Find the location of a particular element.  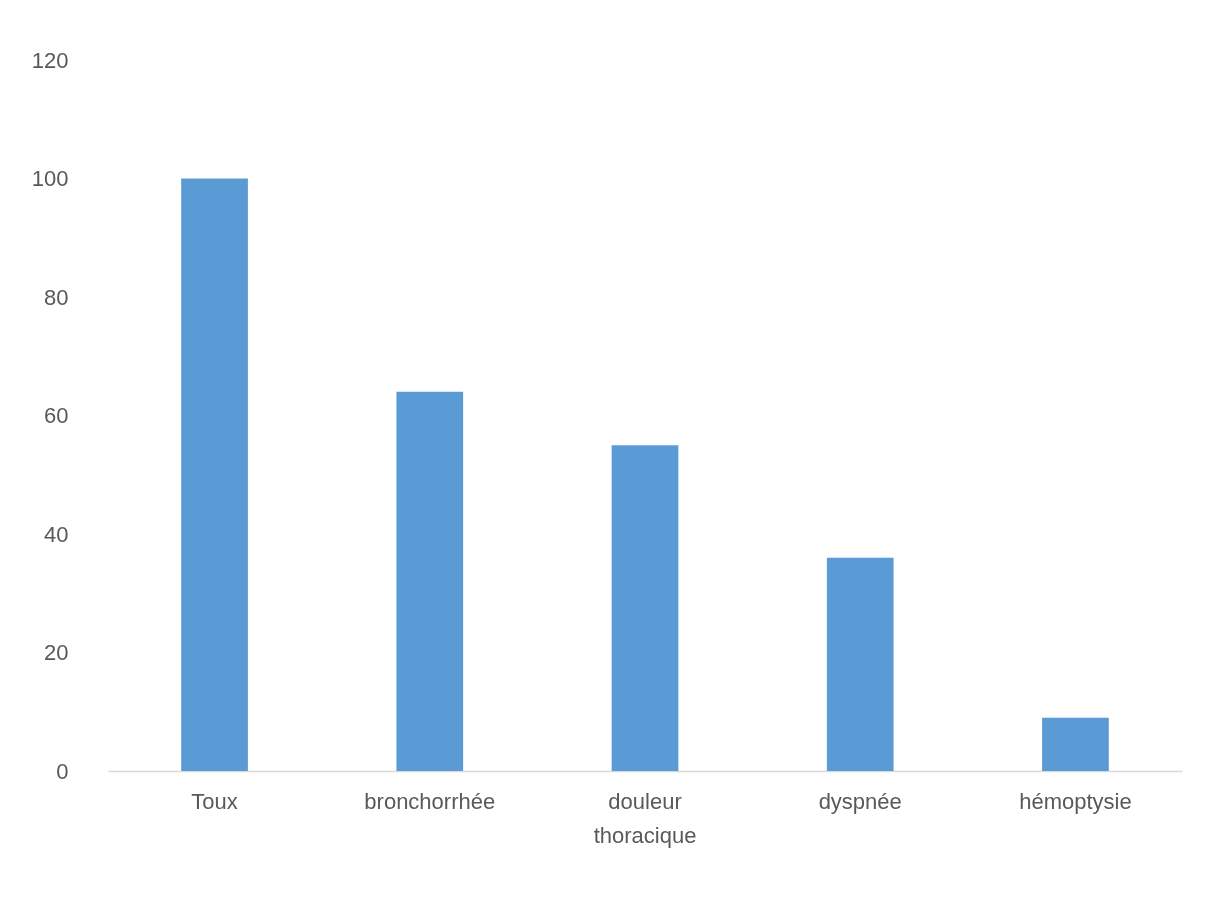

y-tick-label: 20 is located at coordinates (56, 652).